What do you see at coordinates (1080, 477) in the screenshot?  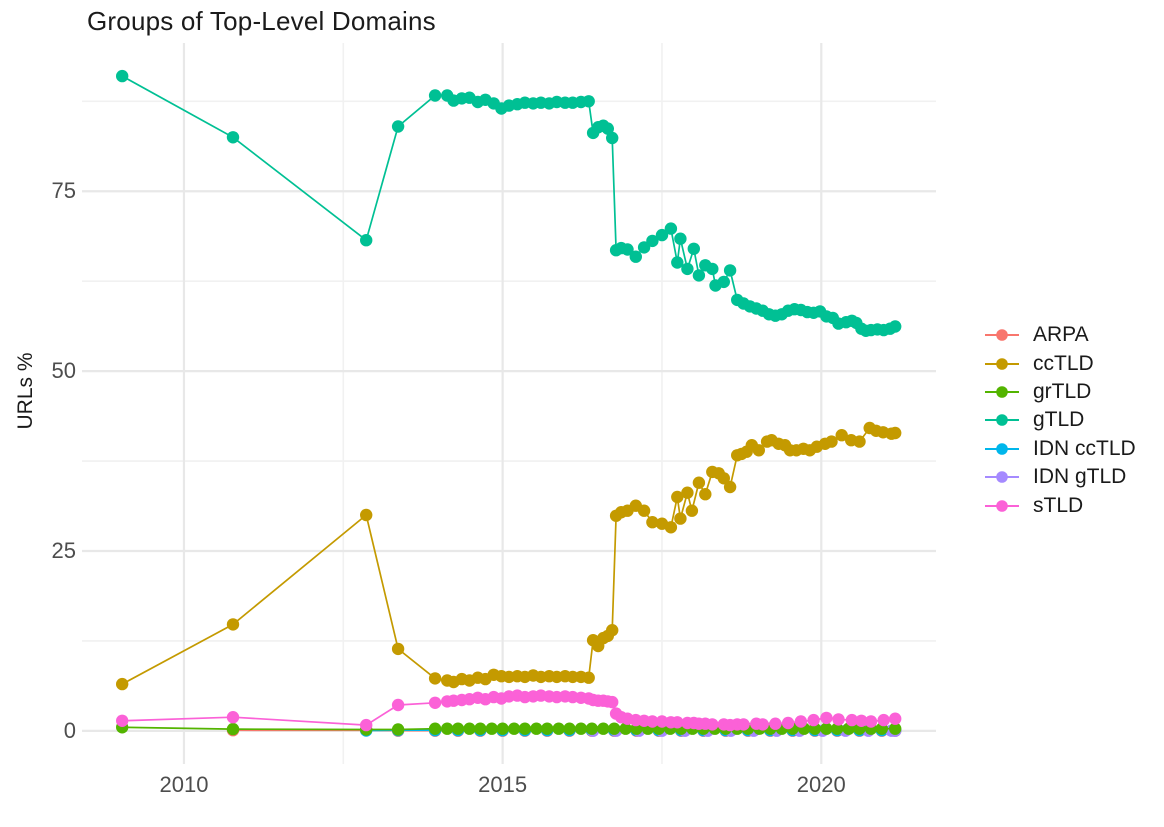 I see `legend-label: IDN gTLD` at bounding box center [1080, 477].